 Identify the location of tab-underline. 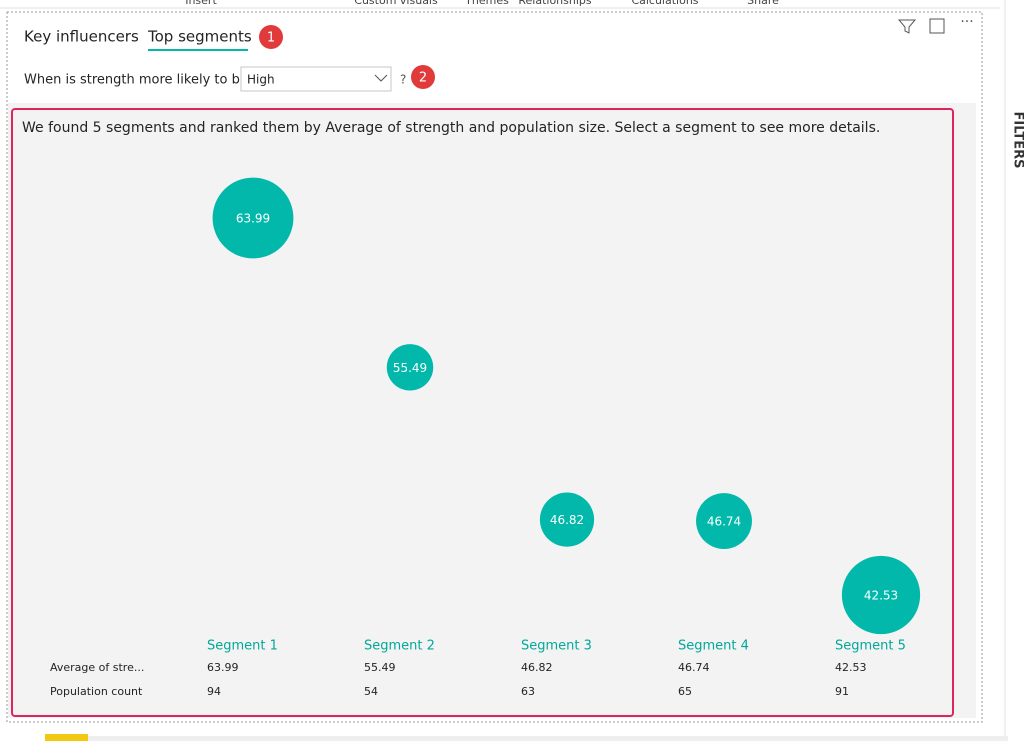
(198, 50).